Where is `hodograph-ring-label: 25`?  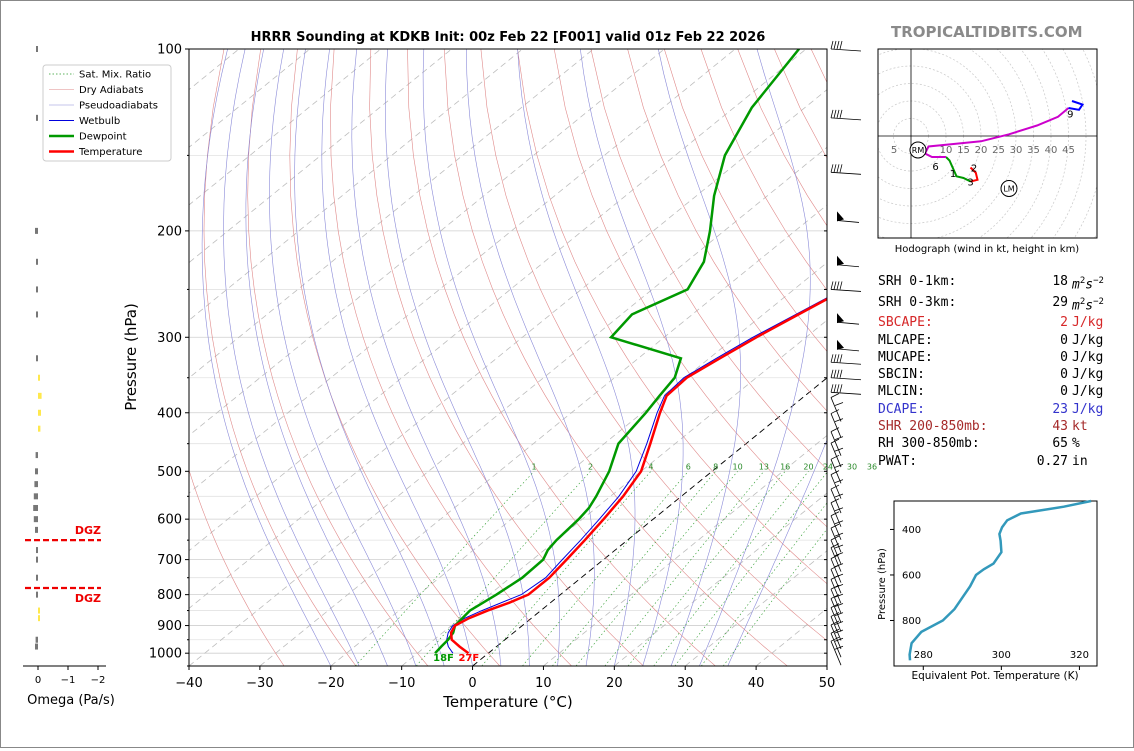 hodograph-ring-label: 25 is located at coordinates (998, 150).